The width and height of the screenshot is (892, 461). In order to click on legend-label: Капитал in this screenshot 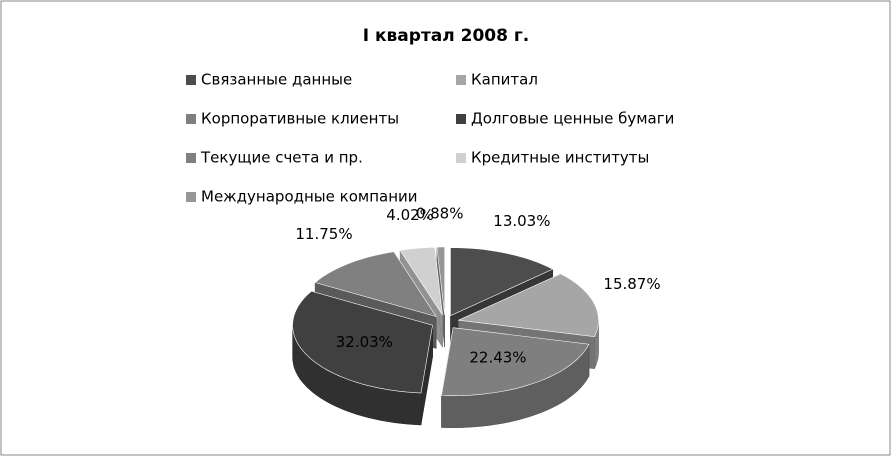, I will do `click(504, 80)`.